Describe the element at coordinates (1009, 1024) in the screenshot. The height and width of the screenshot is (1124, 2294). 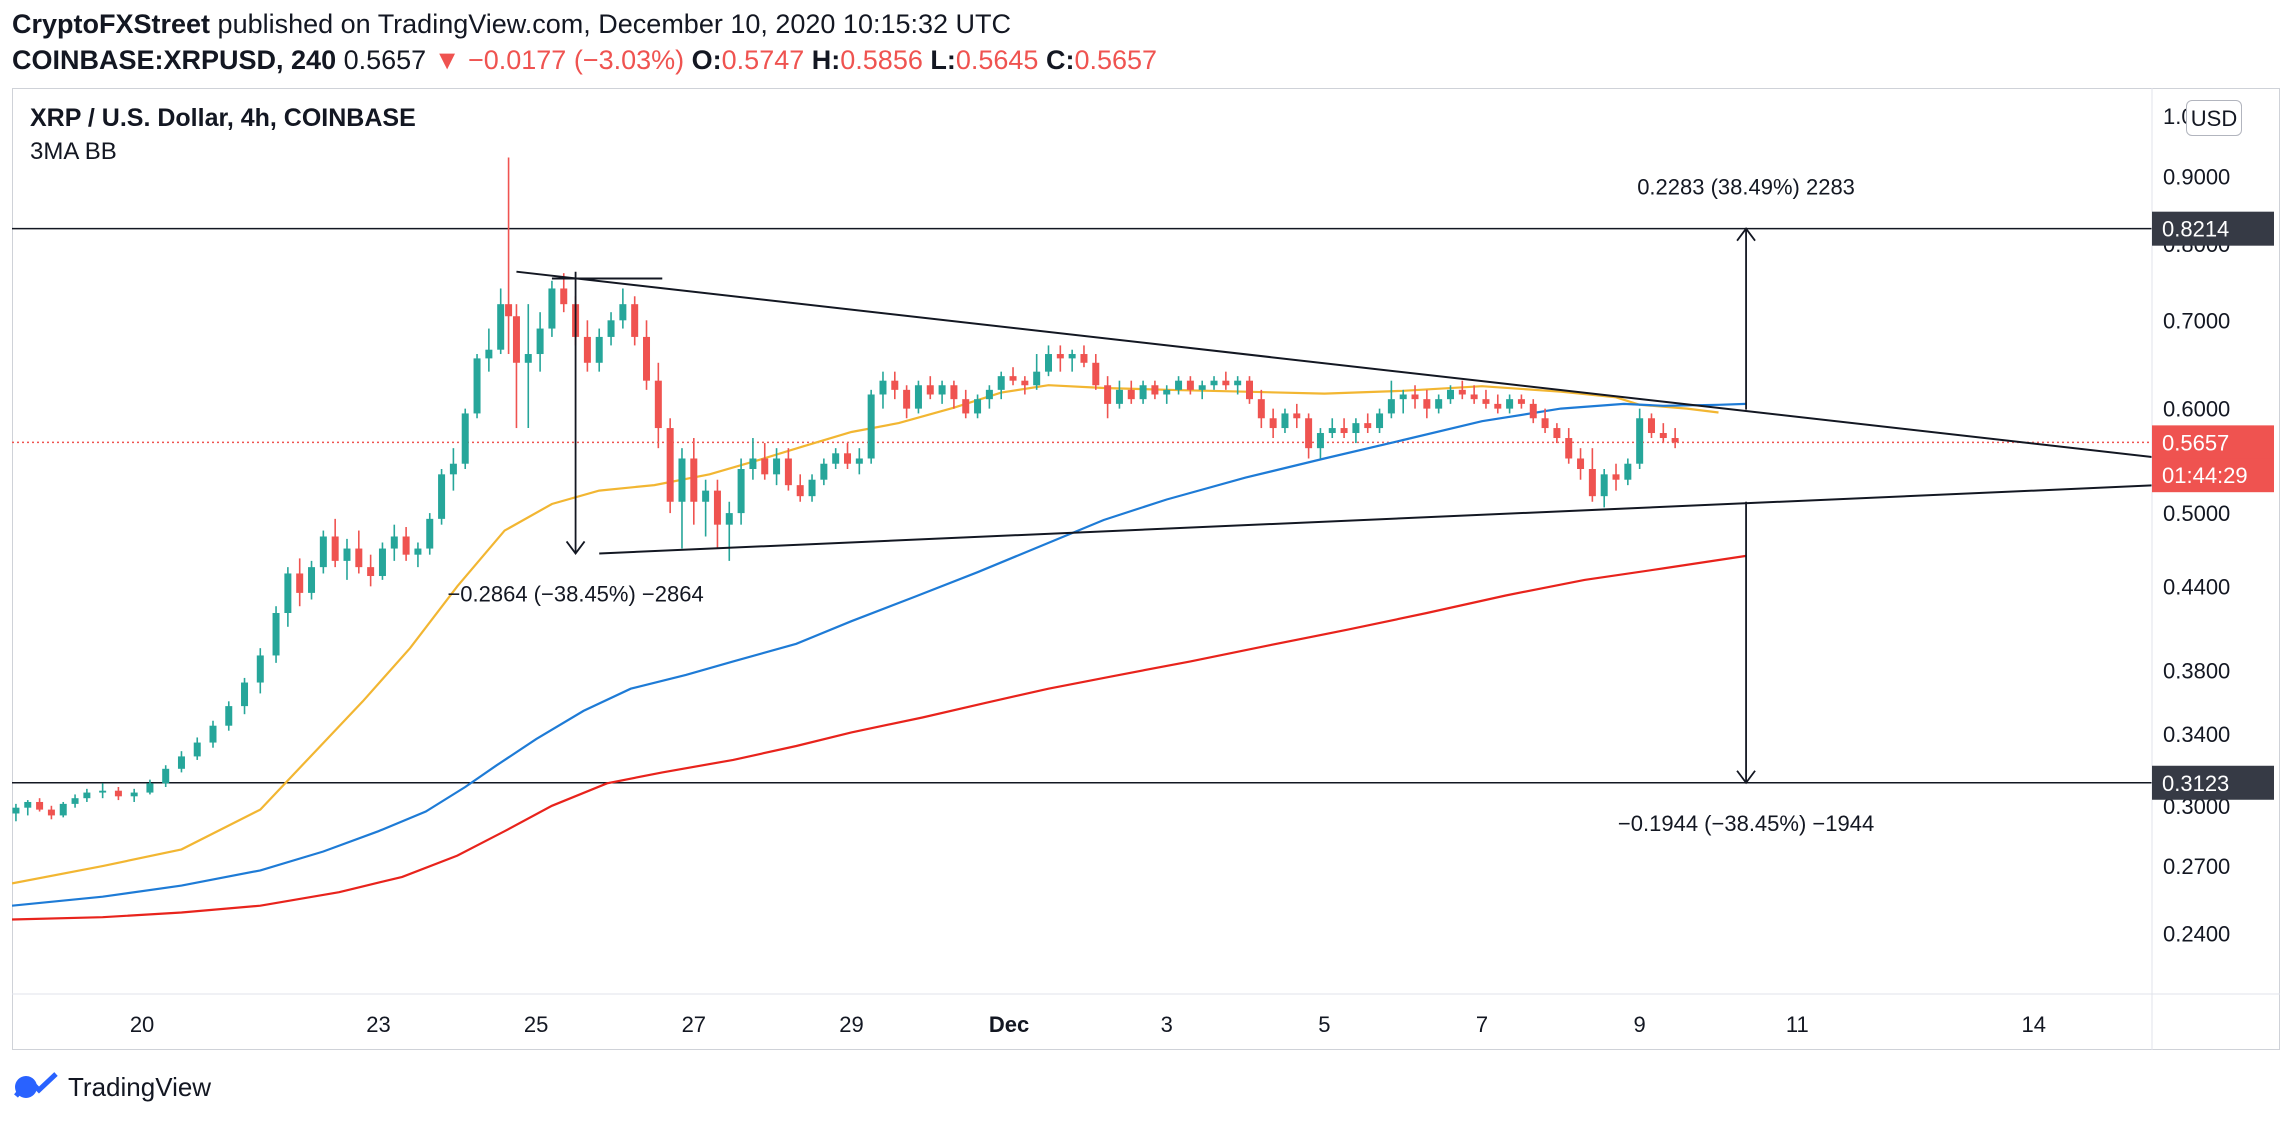
I see `x-tick-label: Dec` at that location.